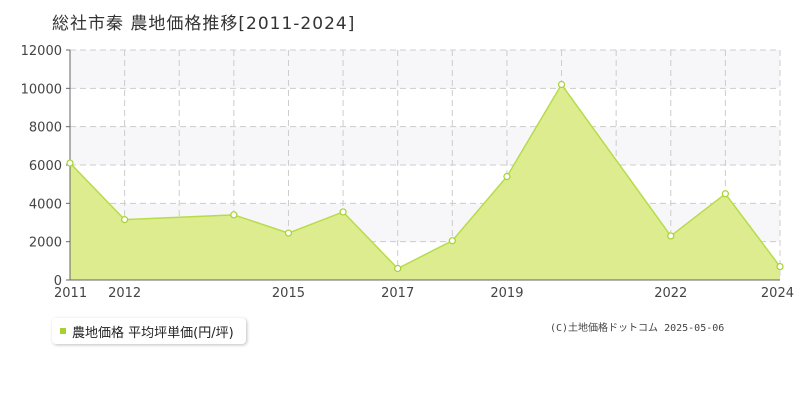 Image resolution: width=800 pixels, height=400 pixels. What do you see at coordinates (45, 128) in the screenshot?
I see `y-tick-label: 8000` at bounding box center [45, 128].